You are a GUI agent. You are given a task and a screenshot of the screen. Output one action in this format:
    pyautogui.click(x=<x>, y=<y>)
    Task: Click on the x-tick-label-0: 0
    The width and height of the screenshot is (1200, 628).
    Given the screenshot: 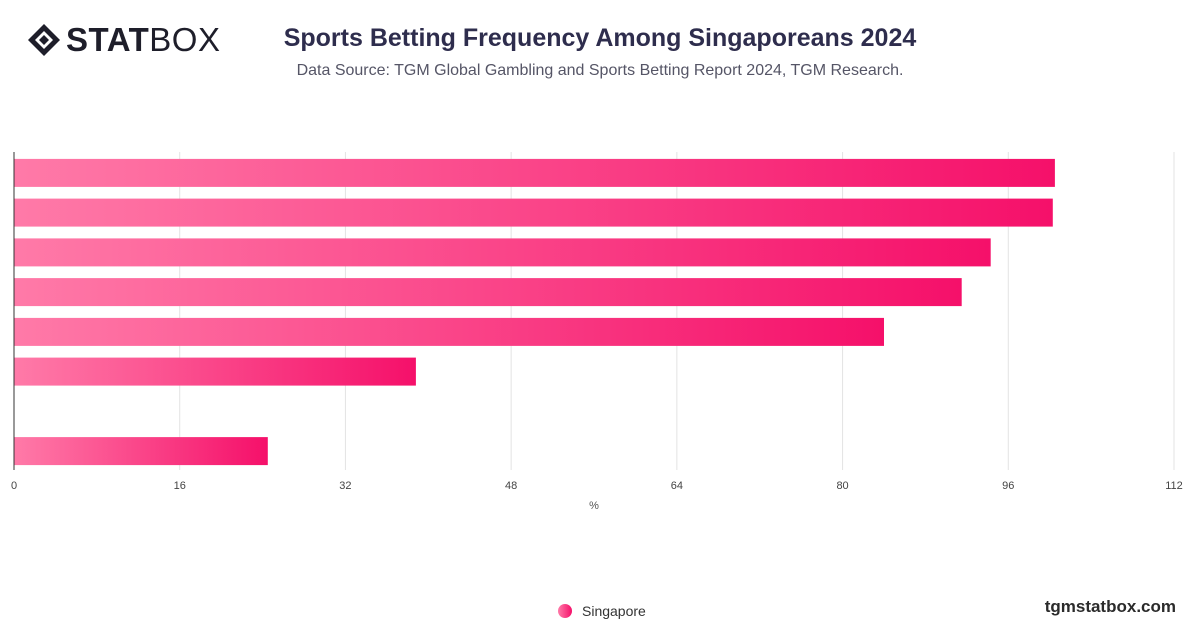 What is the action you would take?
    pyautogui.click(x=14, y=486)
    